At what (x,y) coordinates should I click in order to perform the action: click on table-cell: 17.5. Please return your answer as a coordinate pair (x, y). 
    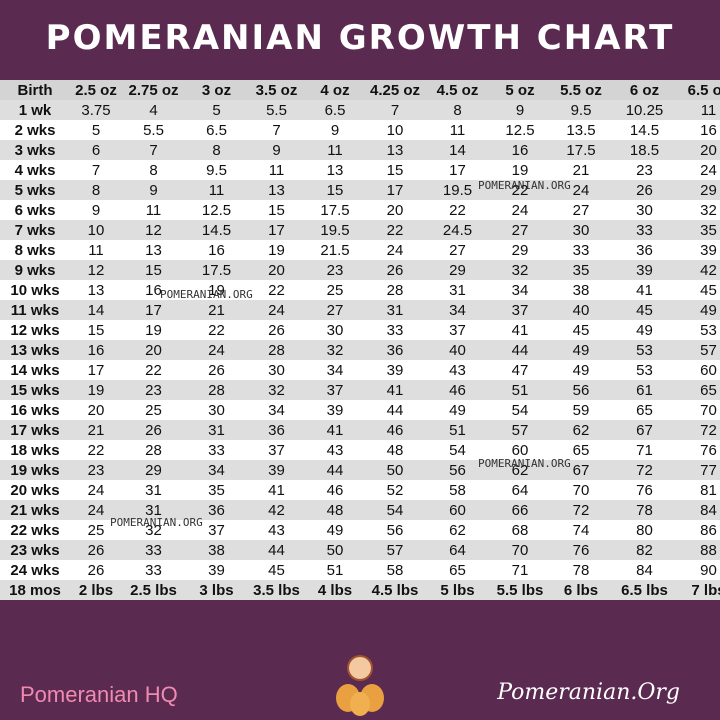
    Looking at the image, I should click on (581, 150).